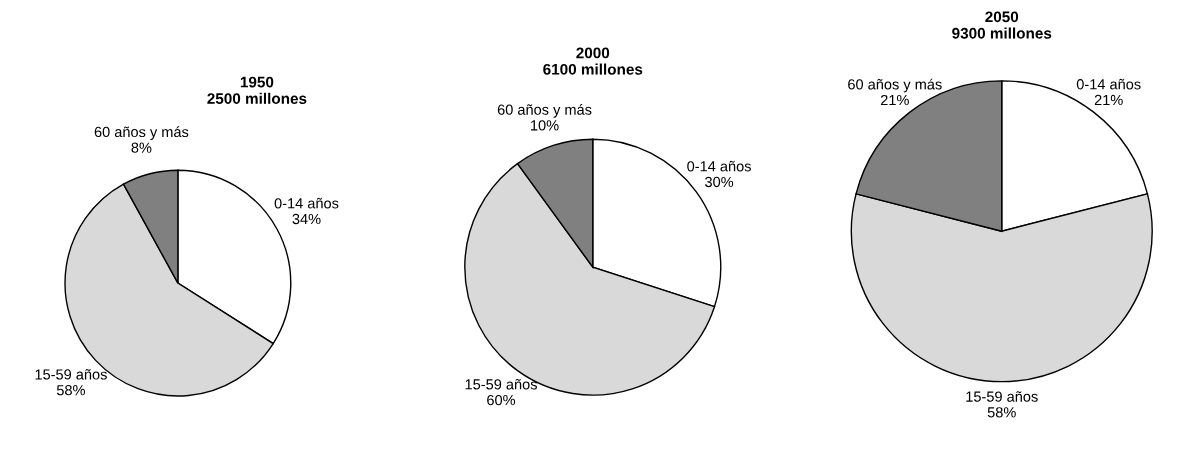 The image size is (1182, 449). I want to click on chart-title: 1950 2500 millones, so click(257, 90).